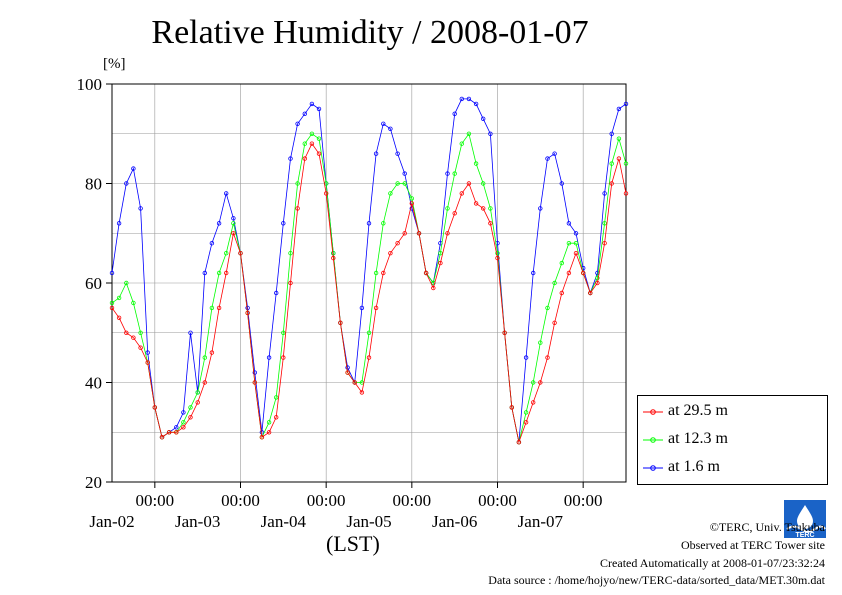  I want to click on logo-drop-shape, so click(805, 517).